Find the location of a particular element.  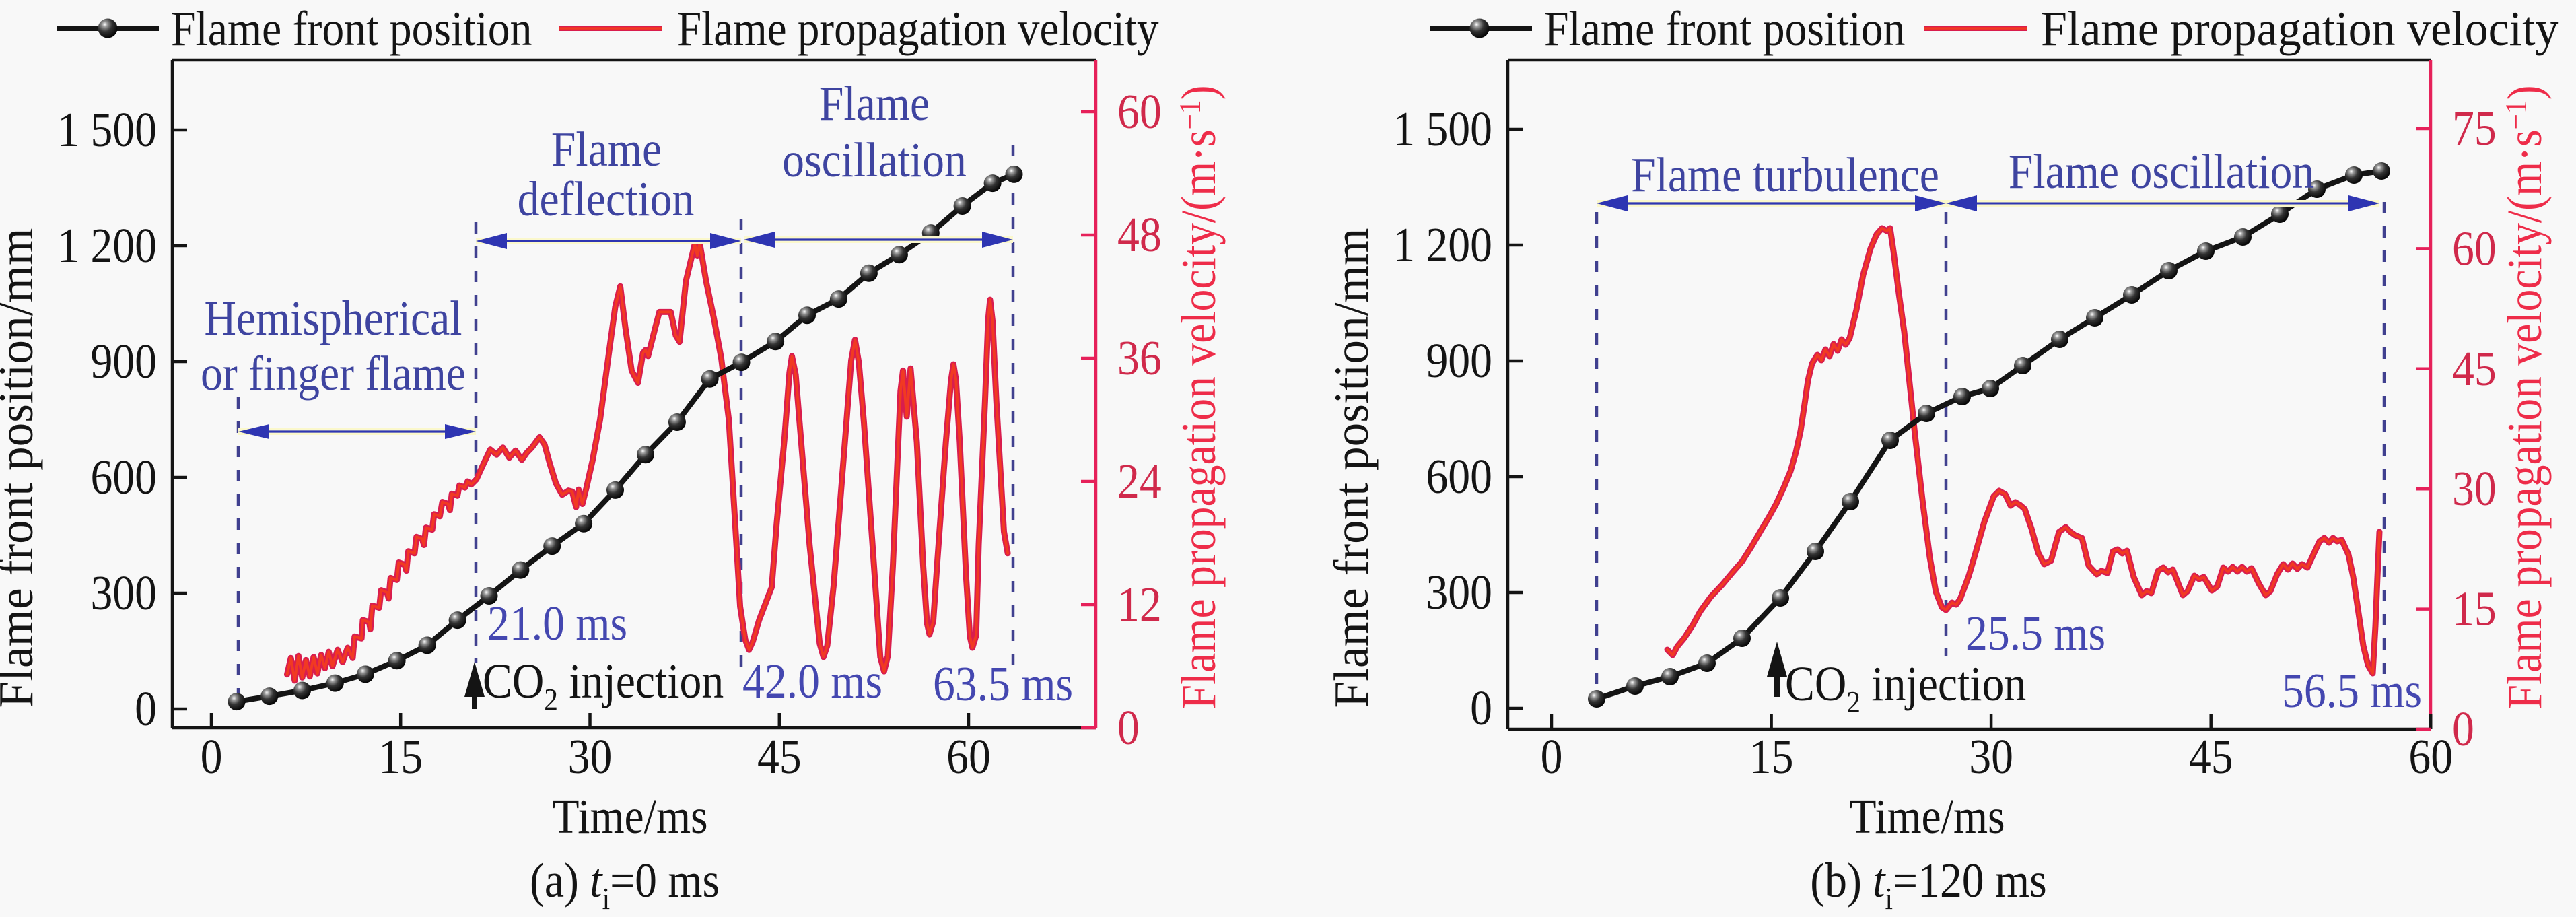

svg-text: 63.5 ms is located at coordinates (1003, 684).